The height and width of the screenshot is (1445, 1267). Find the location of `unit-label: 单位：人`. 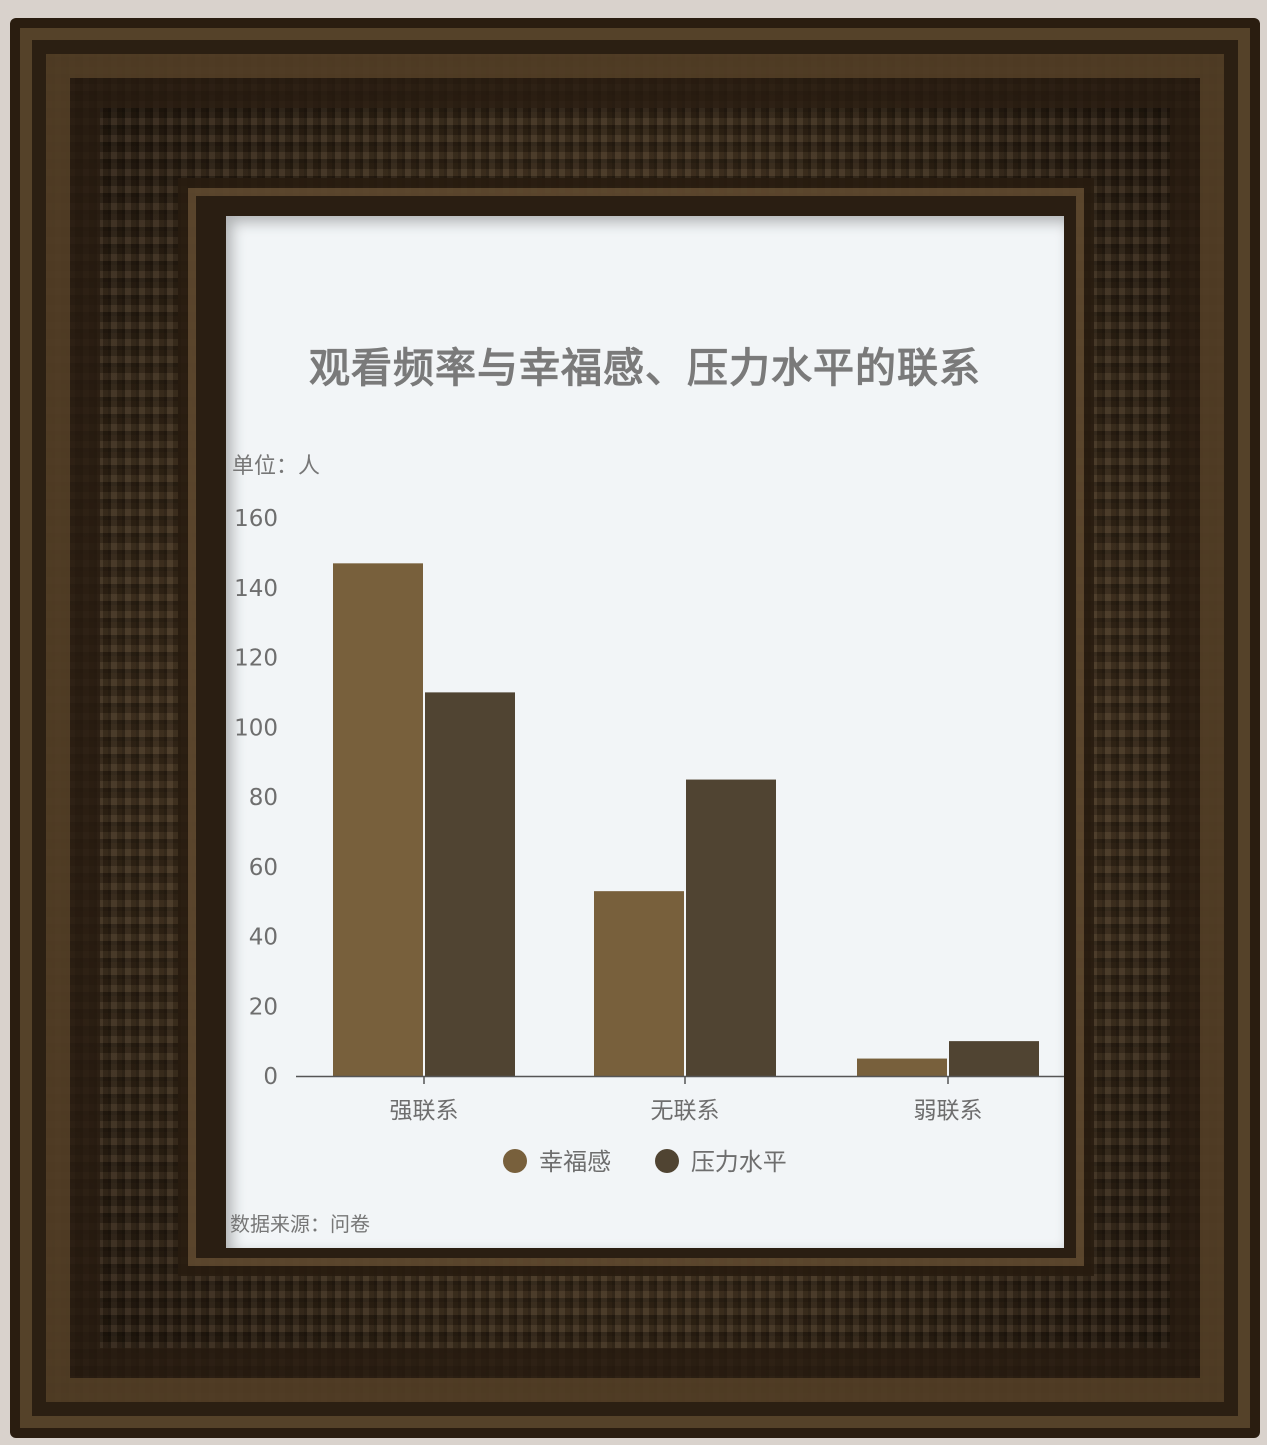

unit-label: 单位：人 is located at coordinates (276, 466).